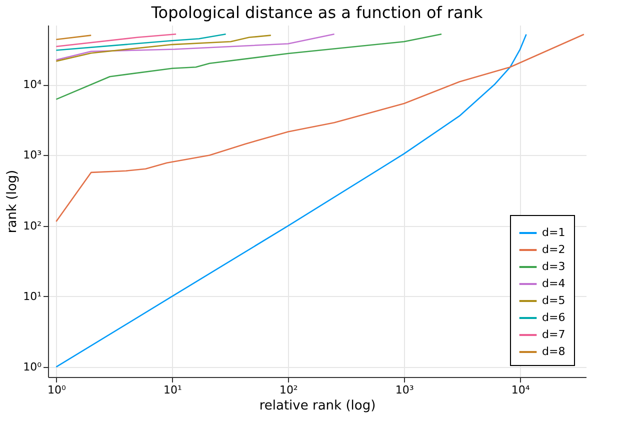  I want to click on x-axis-title: relative rank (log), so click(317, 406).